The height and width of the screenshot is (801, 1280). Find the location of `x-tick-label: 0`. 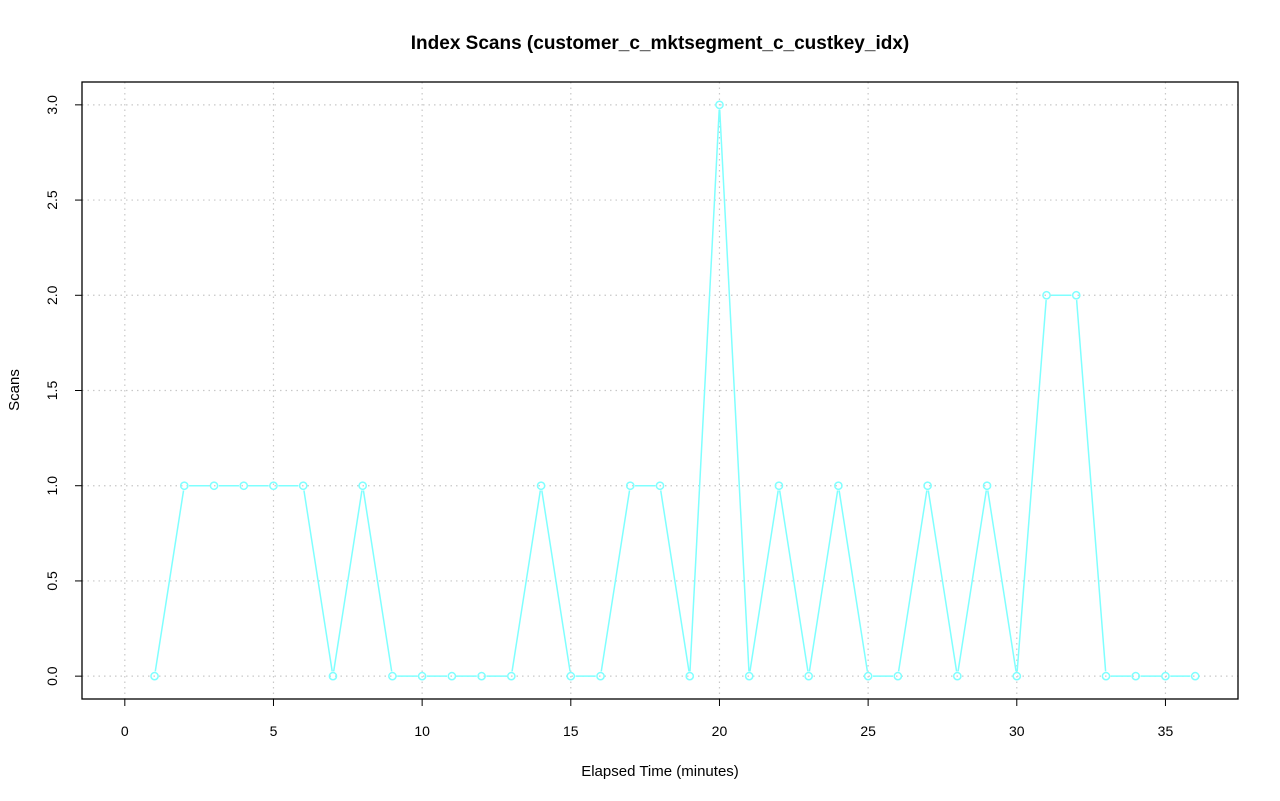

x-tick-label: 0 is located at coordinates (125, 731).